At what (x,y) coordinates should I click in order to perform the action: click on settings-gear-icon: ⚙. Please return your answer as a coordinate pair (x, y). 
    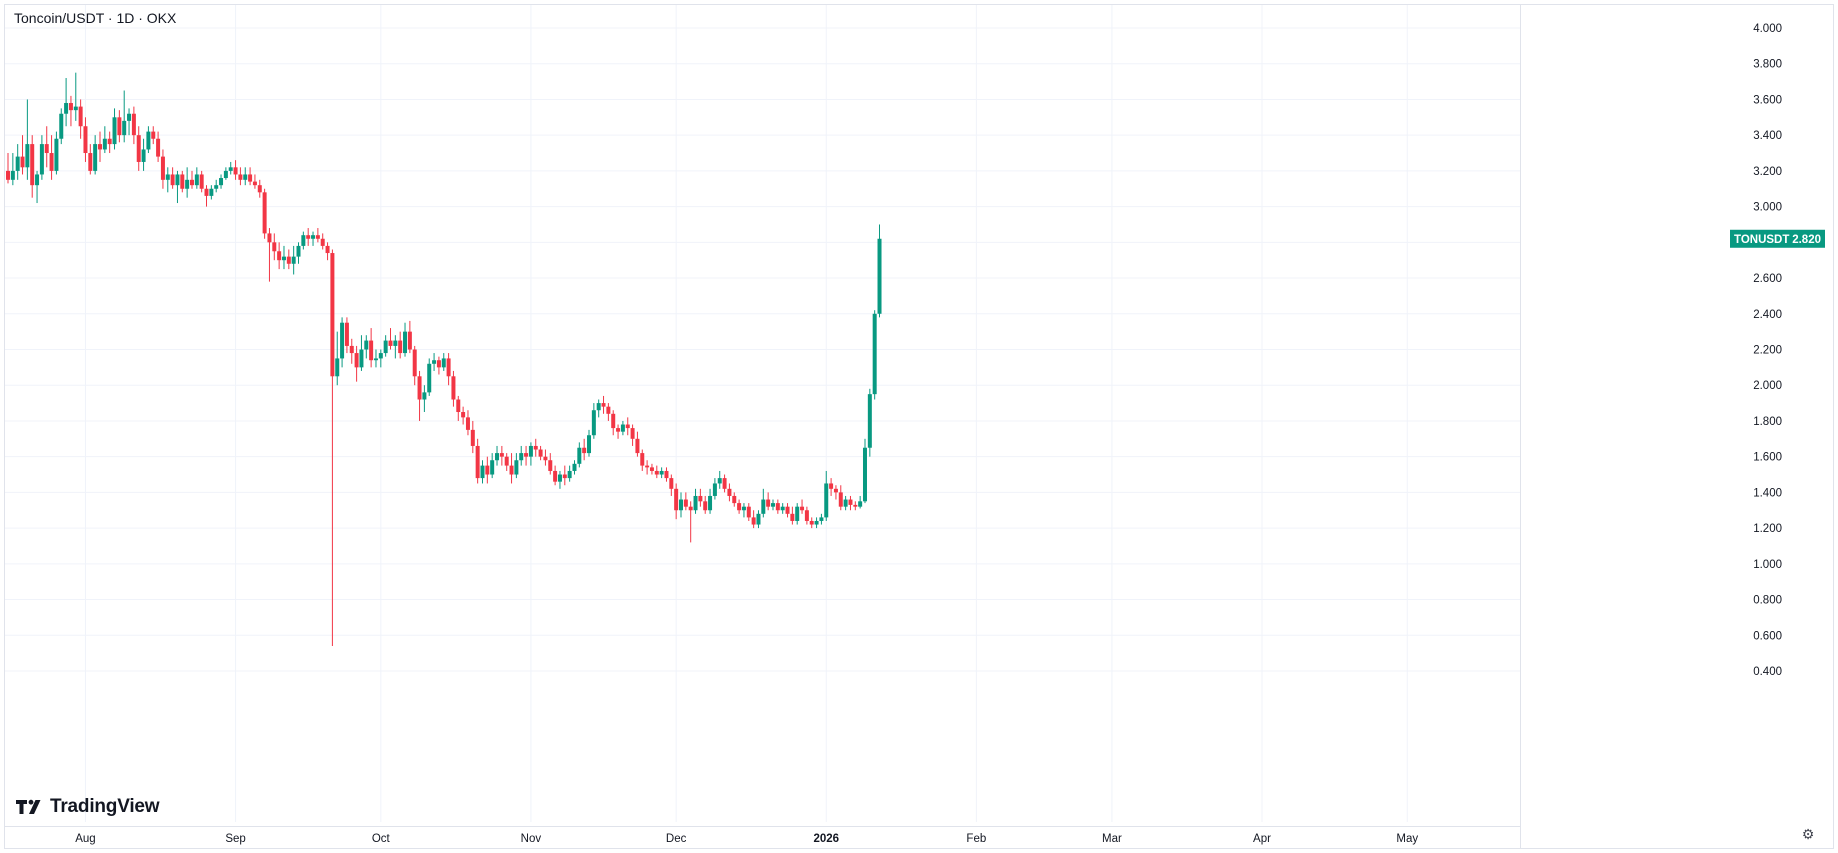
    Looking at the image, I should click on (1808, 834).